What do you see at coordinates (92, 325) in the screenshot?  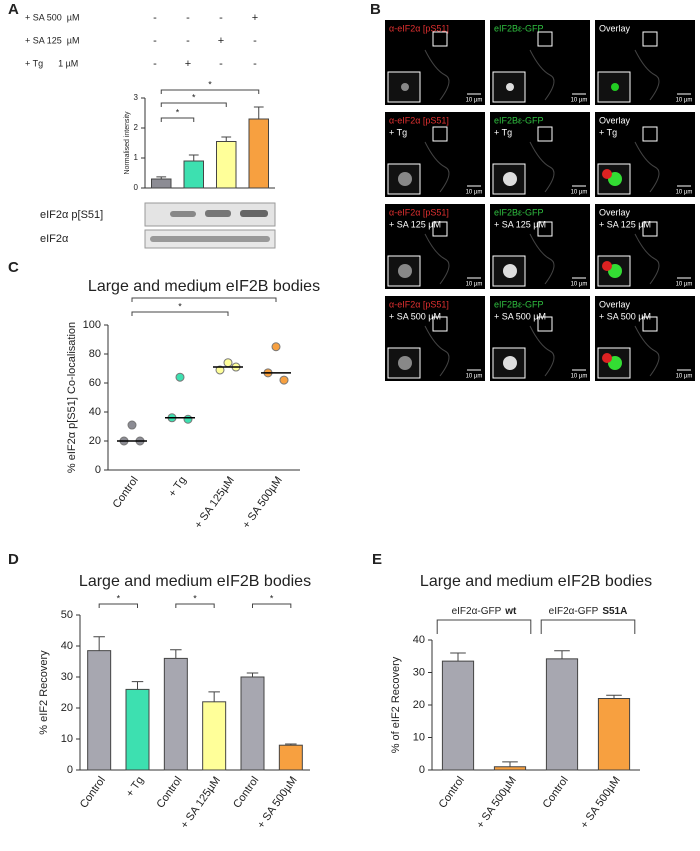 I see `y-tick-label: 100` at bounding box center [92, 325].